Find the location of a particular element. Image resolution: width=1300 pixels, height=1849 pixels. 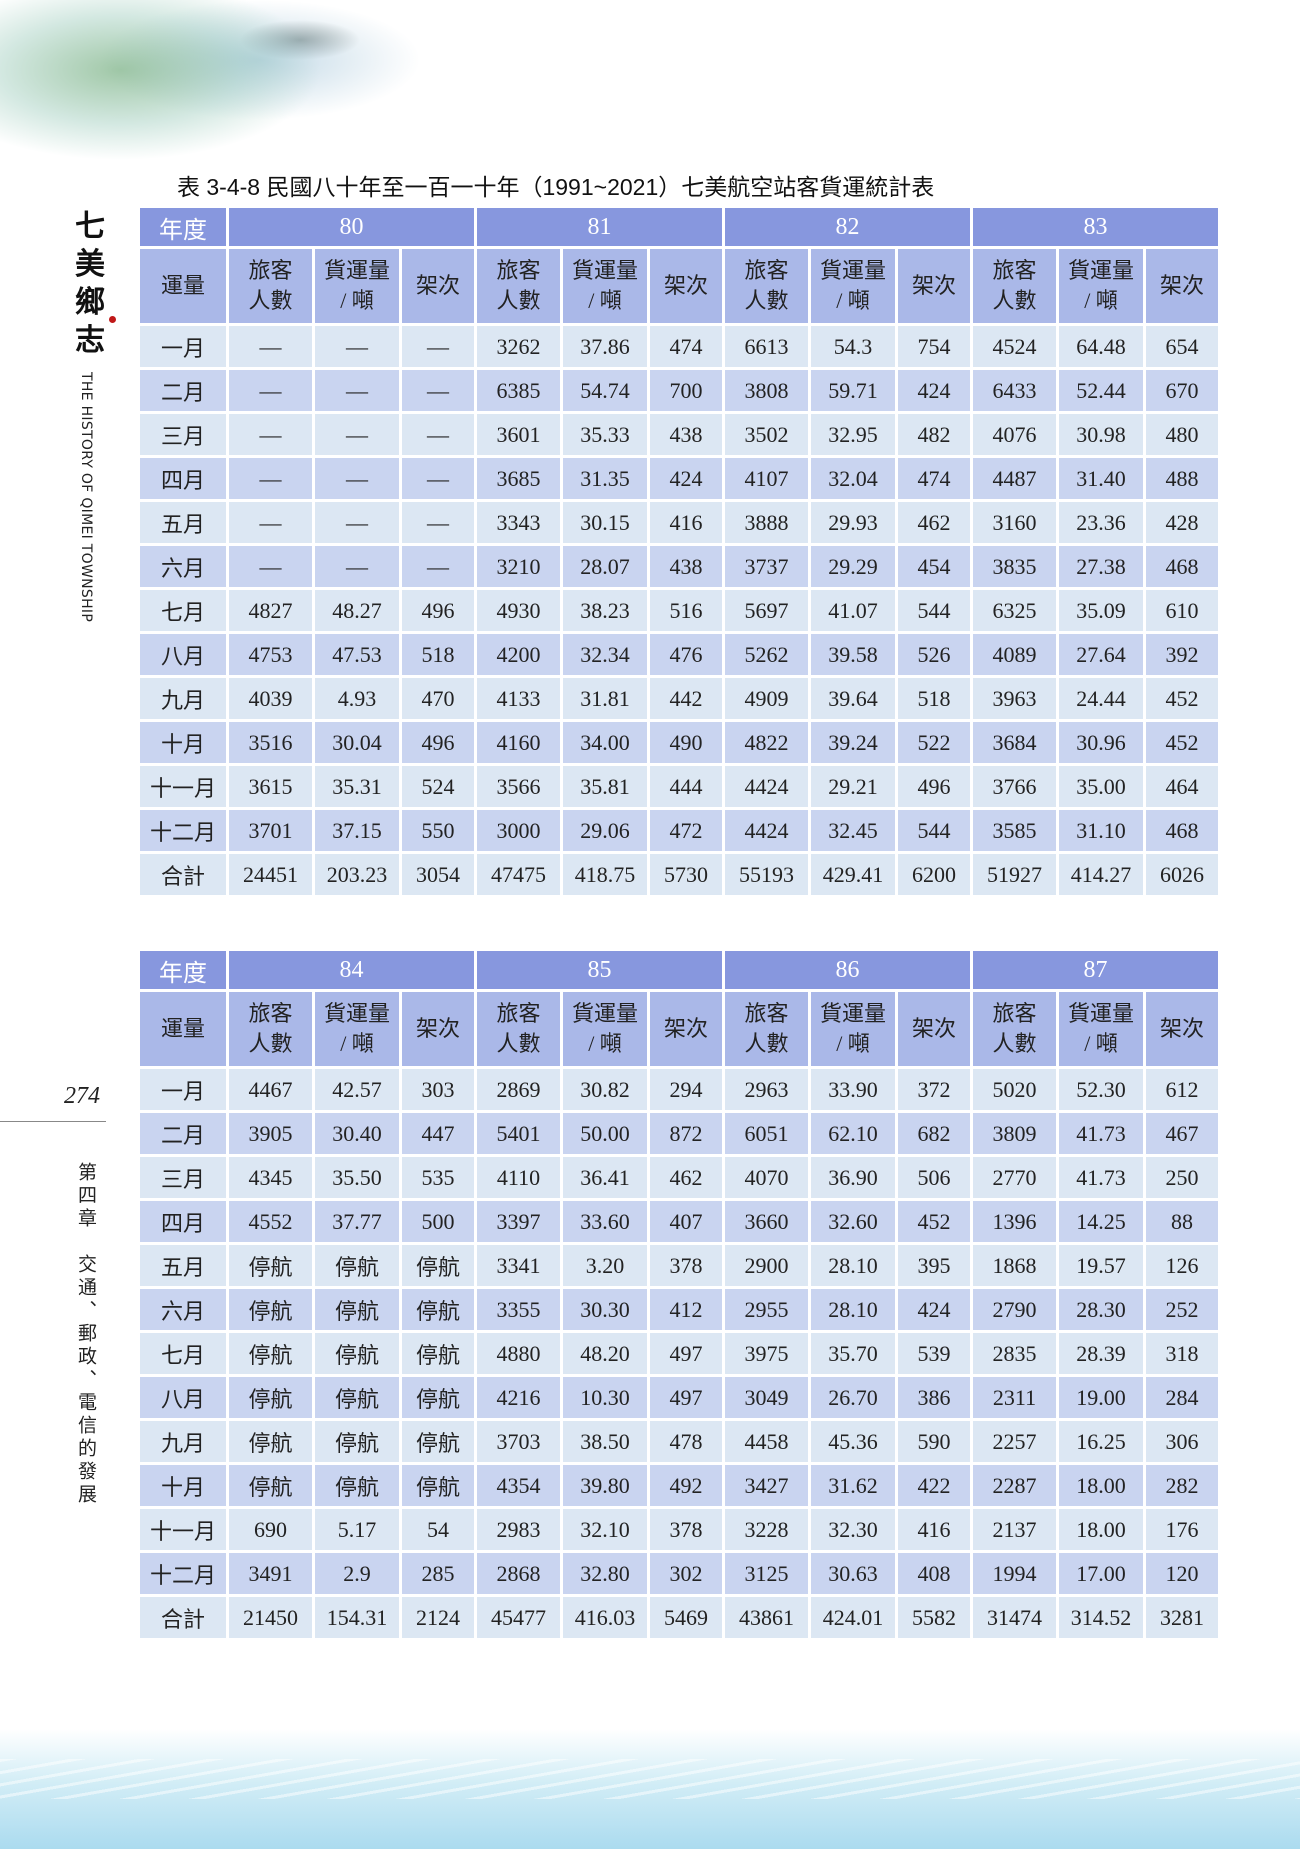

flights-cell: 535 is located at coordinates (438, 1177).